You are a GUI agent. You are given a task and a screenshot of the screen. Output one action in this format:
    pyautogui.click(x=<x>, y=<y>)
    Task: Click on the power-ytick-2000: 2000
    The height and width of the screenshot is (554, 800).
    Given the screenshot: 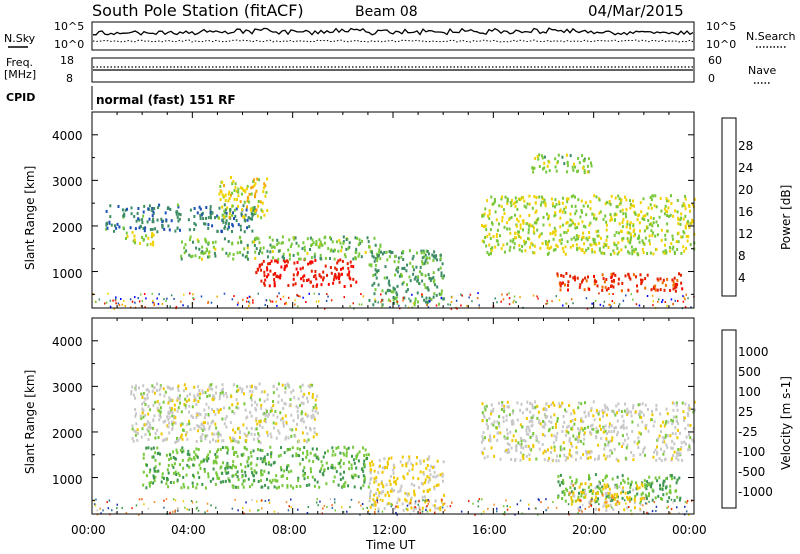 What is the action you would take?
    pyautogui.click(x=67, y=228)
    